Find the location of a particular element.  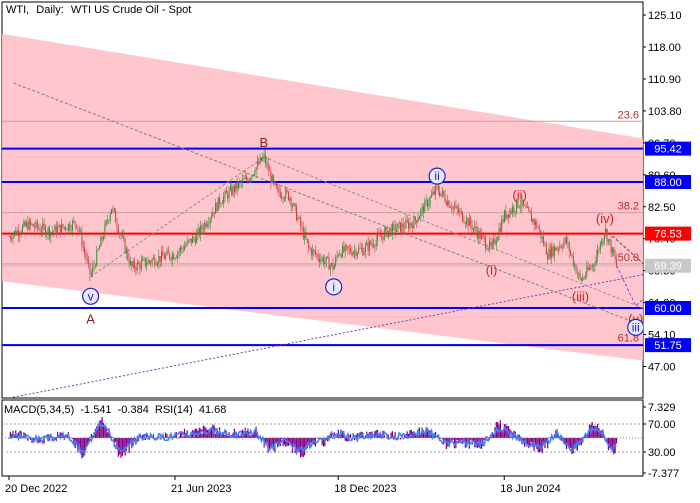

indicator-tick-label: 70.00 is located at coordinates (662, 425).